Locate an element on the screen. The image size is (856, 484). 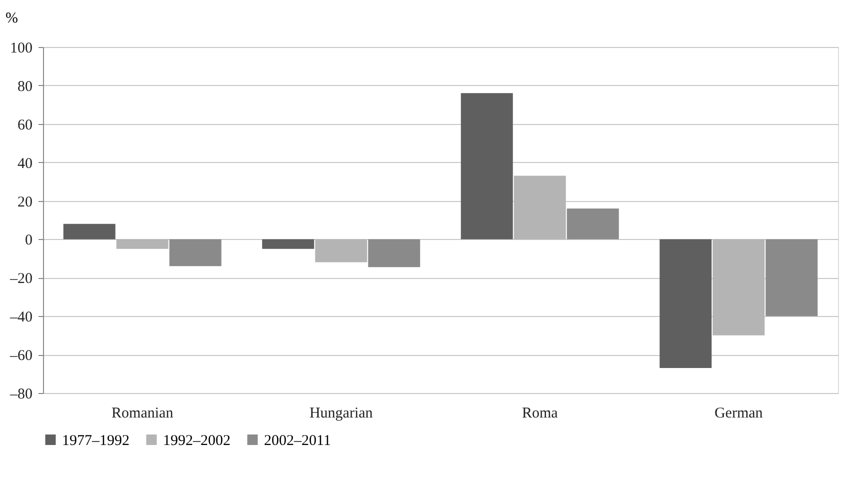
y-tick-label: 40 is located at coordinates (25, 164).